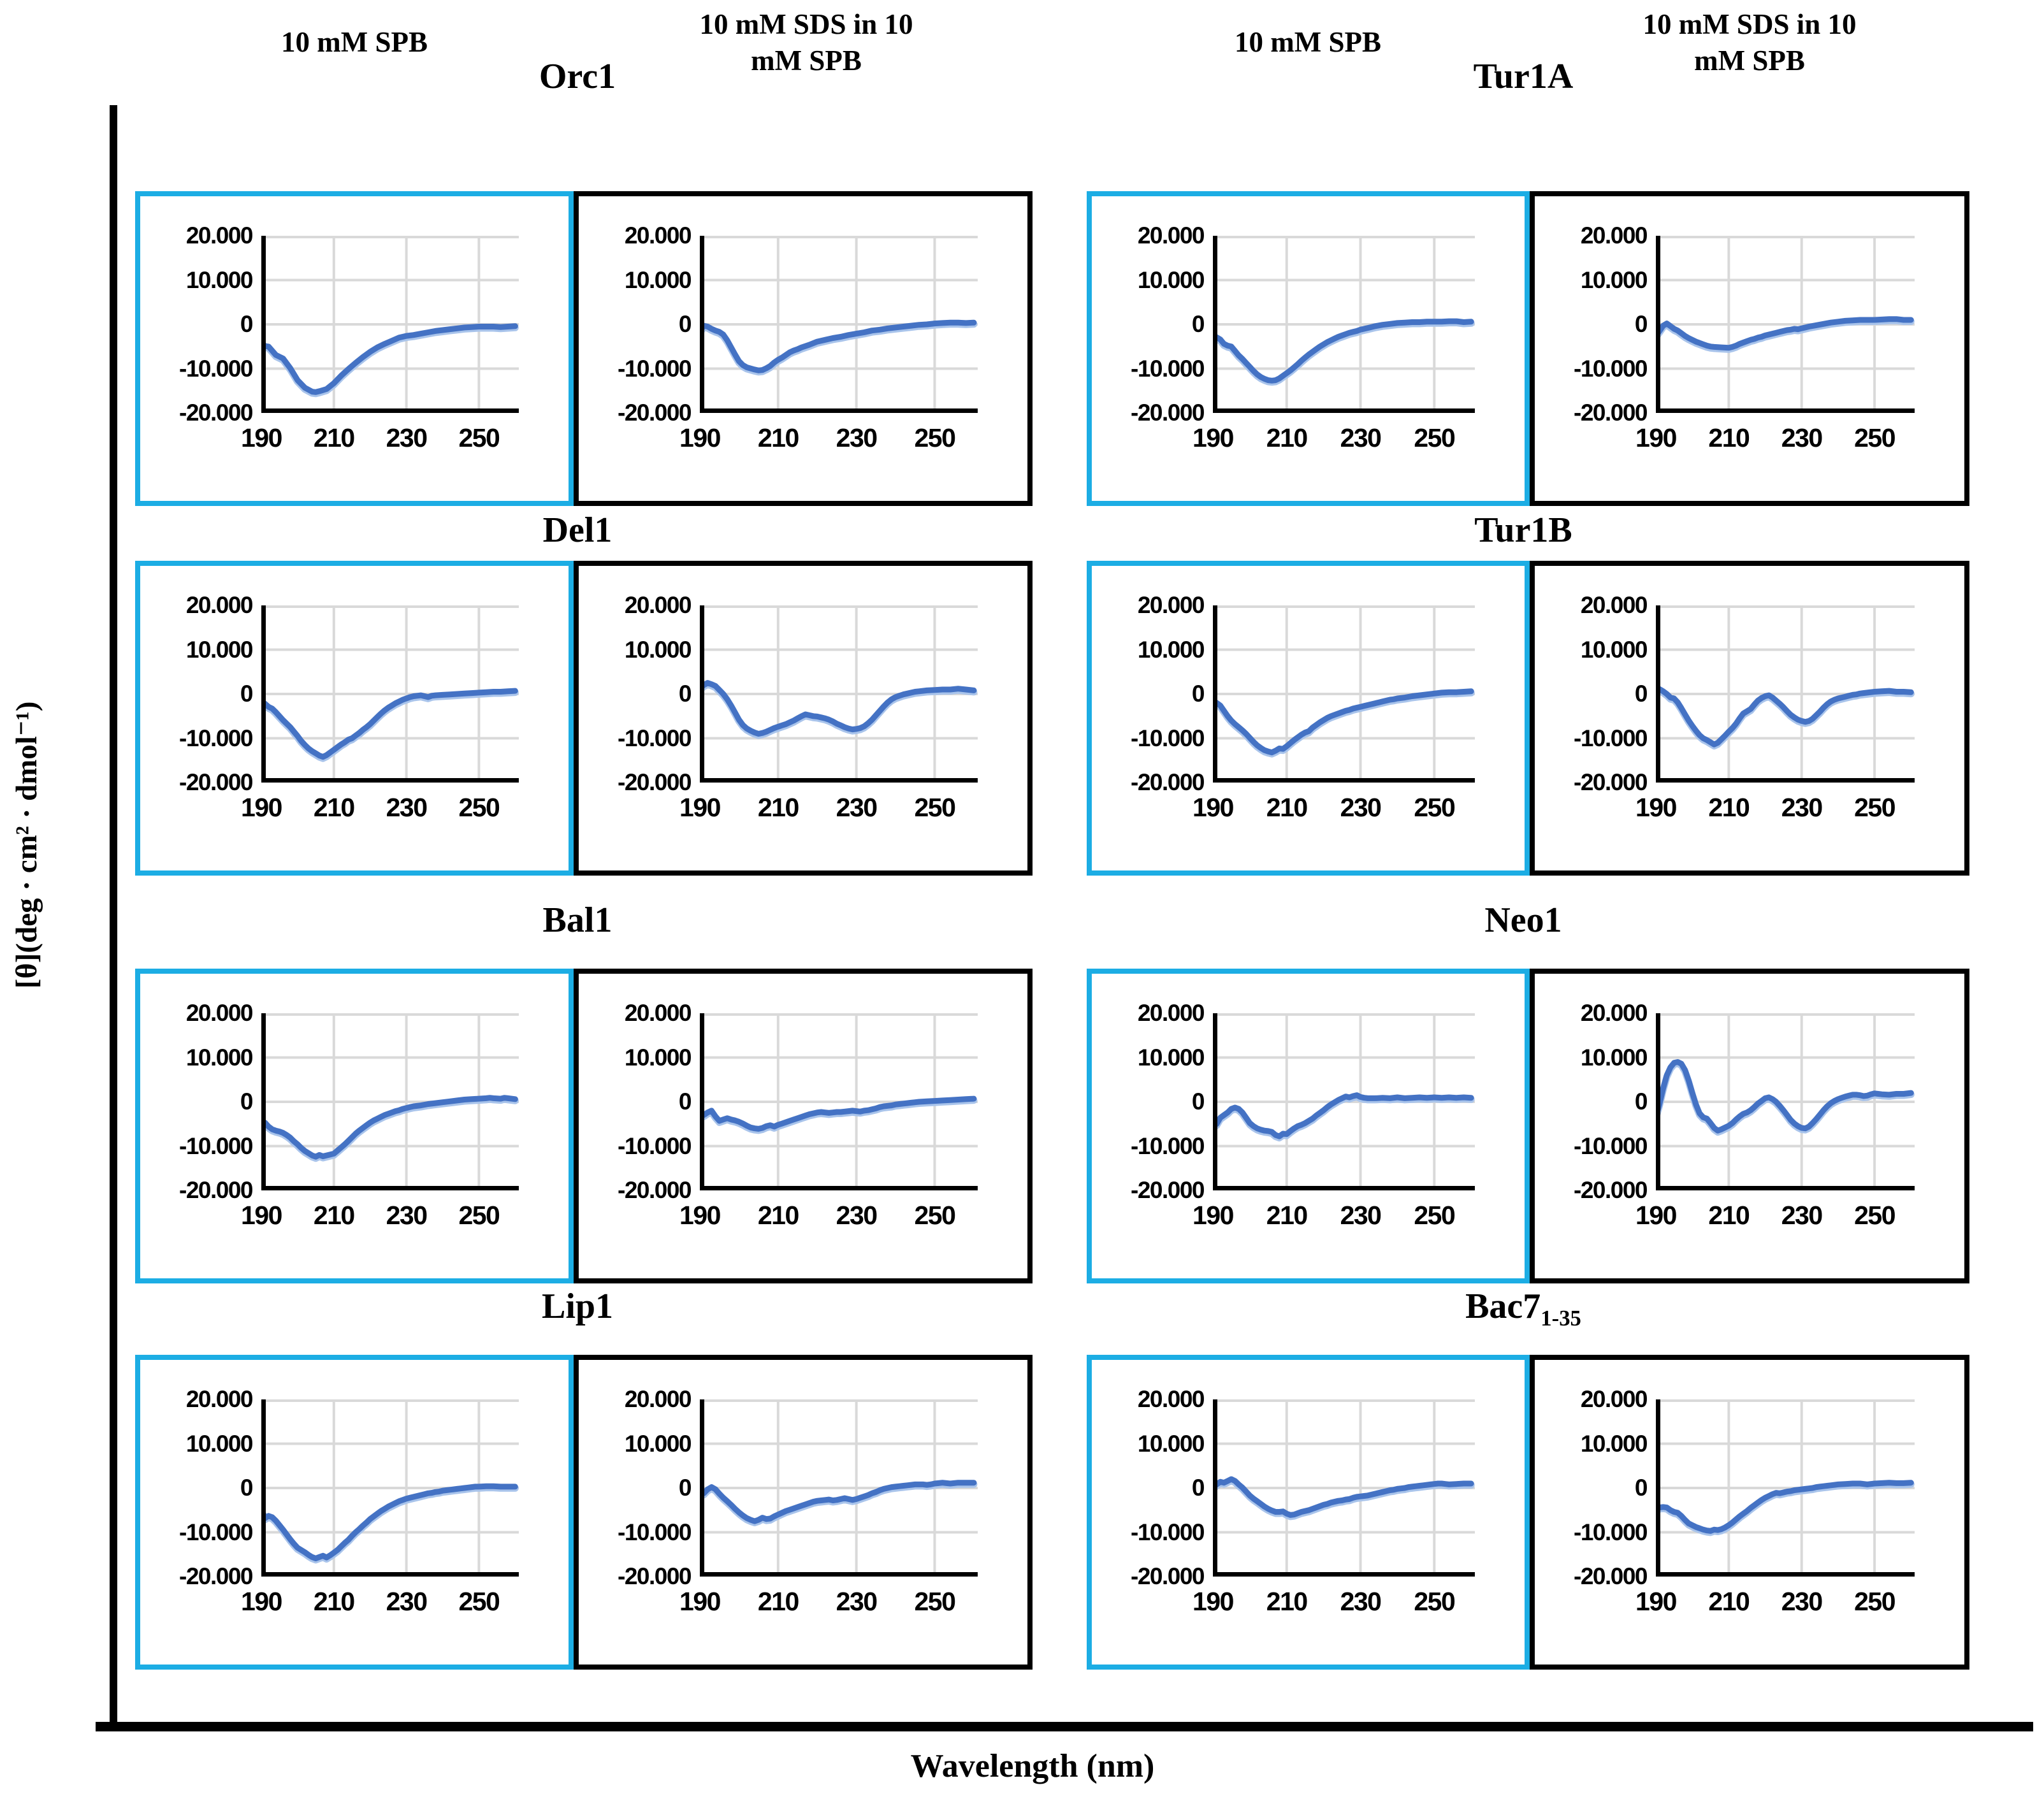  I want to click on mini-chart-bal1-spb: 20.000 10.000 0 -10.000 -20.000 190 210 230 250, so click(354, 1126).